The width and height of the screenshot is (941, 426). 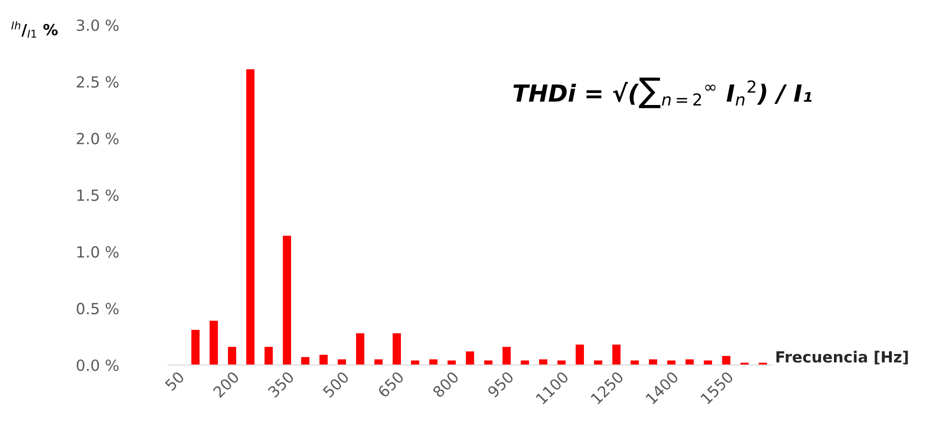 What do you see at coordinates (281, 384) in the screenshot?
I see `x-tick-label: 350` at bounding box center [281, 384].